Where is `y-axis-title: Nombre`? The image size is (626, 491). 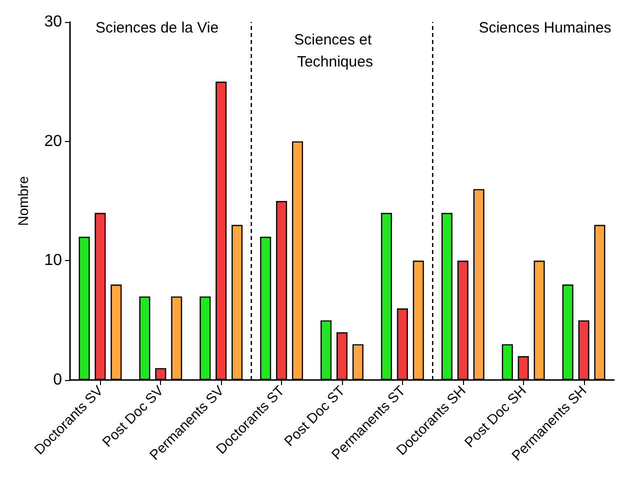
y-axis-title: Nombre is located at coordinates (23, 201).